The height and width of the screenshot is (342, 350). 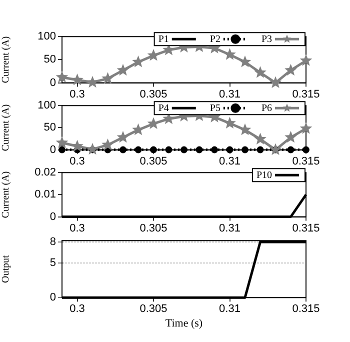 What do you see at coordinates (163, 40) in the screenshot?
I see `legend-label: P1` at bounding box center [163, 40].